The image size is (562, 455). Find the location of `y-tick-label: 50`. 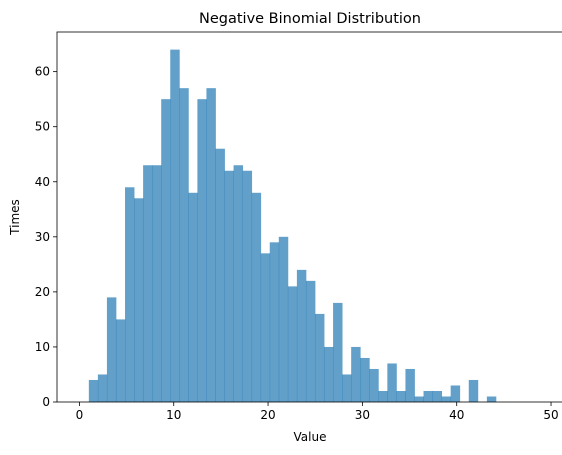

y-tick-label: 50 is located at coordinates (42, 127).